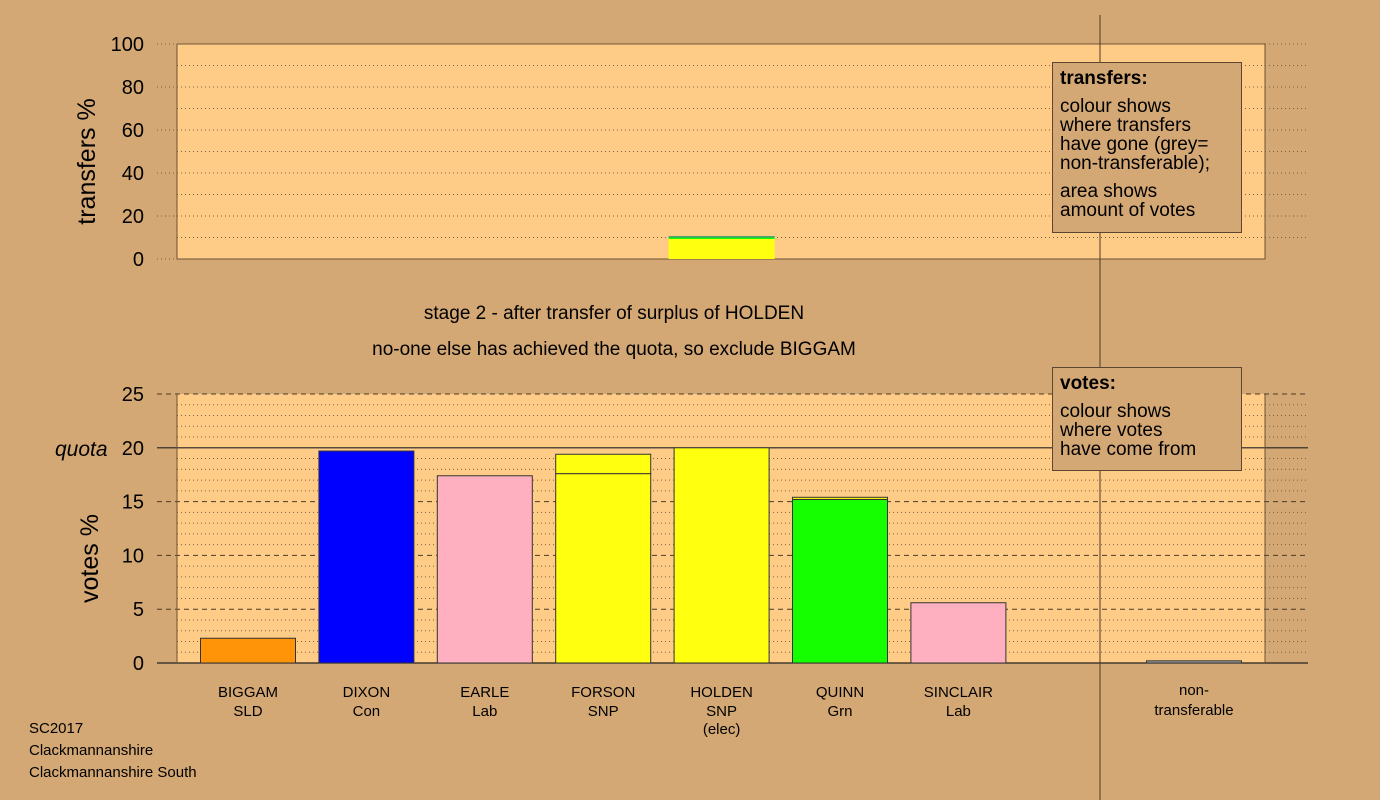 Image resolution: width=1380 pixels, height=800 pixels. Describe the element at coordinates (958, 692) in the screenshot. I see `candidate-name-label: SINCLAIR` at that location.